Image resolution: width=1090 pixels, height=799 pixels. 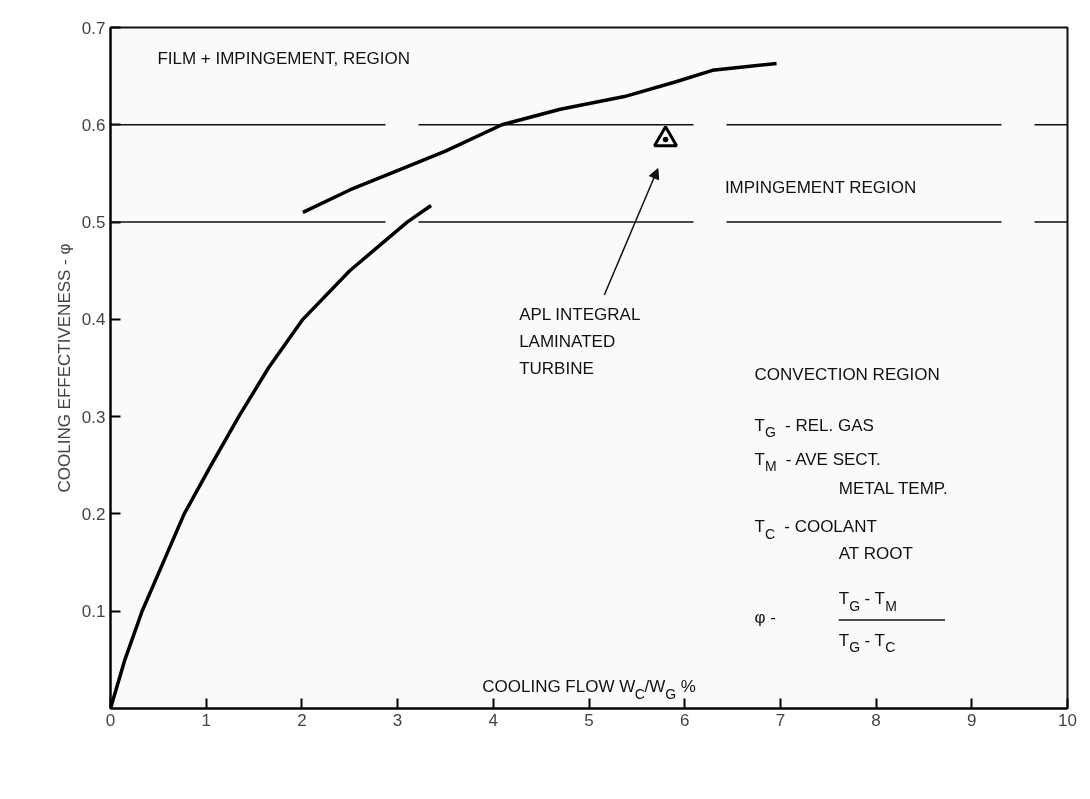 What do you see at coordinates (93, 320) in the screenshot?
I see `y-tick-label: 0.4` at bounding box center [93, 320].